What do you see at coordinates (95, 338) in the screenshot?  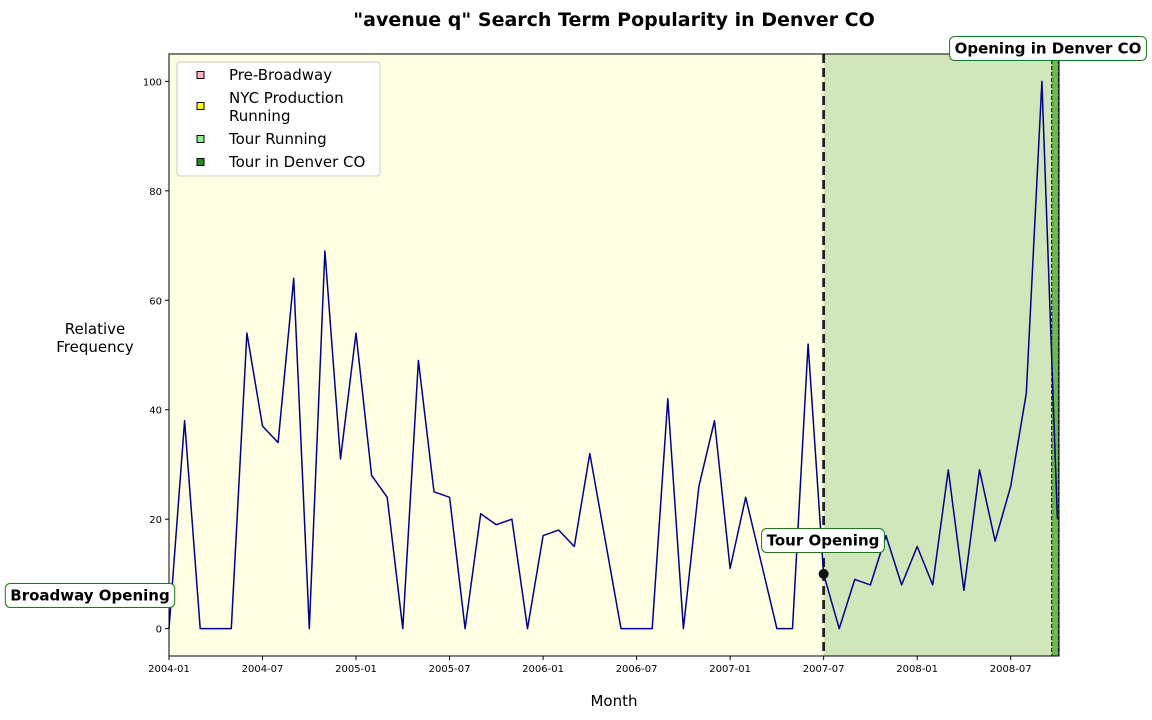 I see `y-axis-label: Relative Frequency` at bounding box center [95, 338].